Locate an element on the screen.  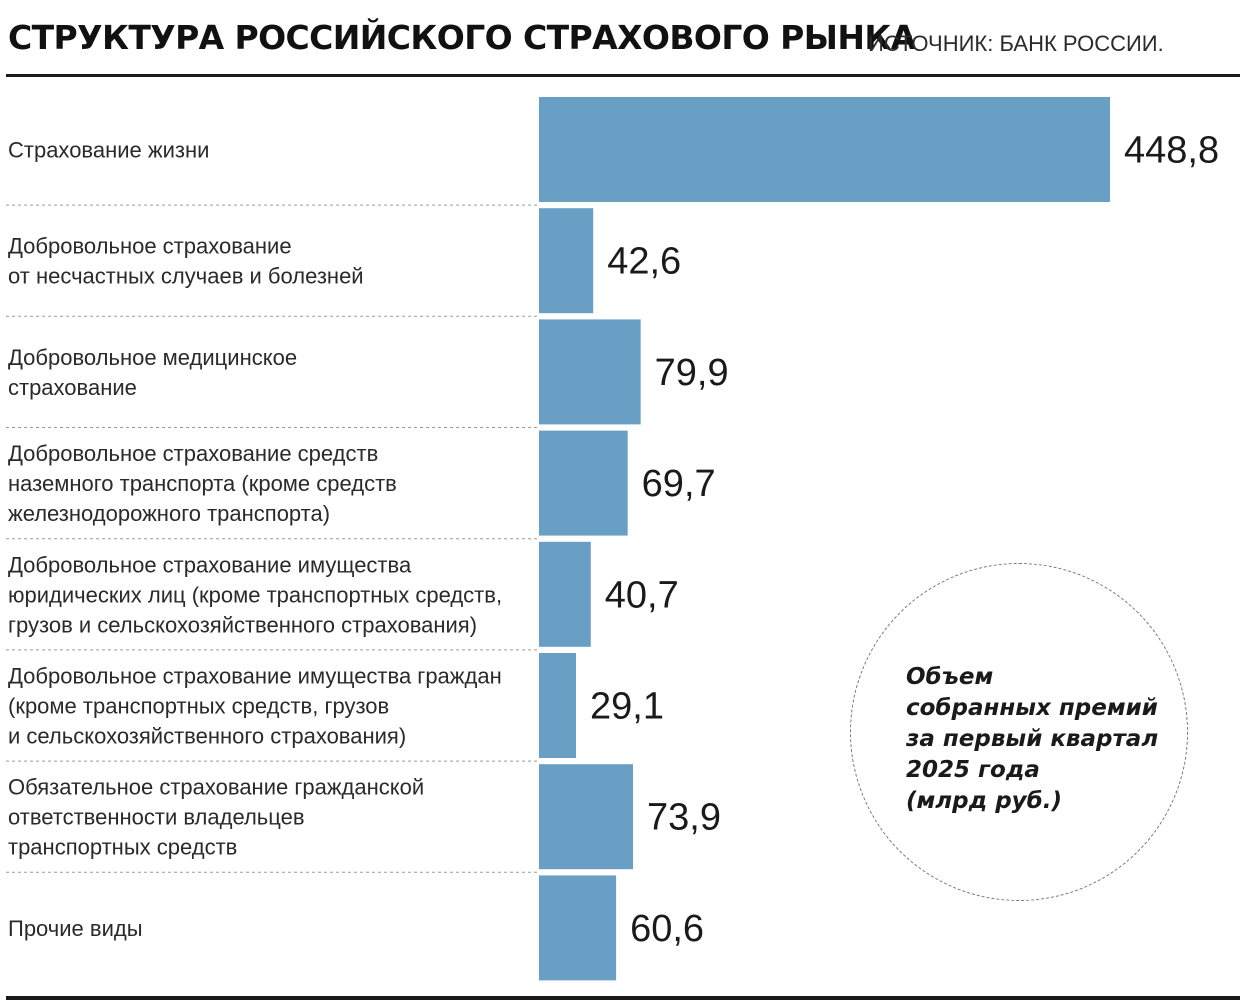
value-label-3: 79,9 is located at coordinates (692, 373).